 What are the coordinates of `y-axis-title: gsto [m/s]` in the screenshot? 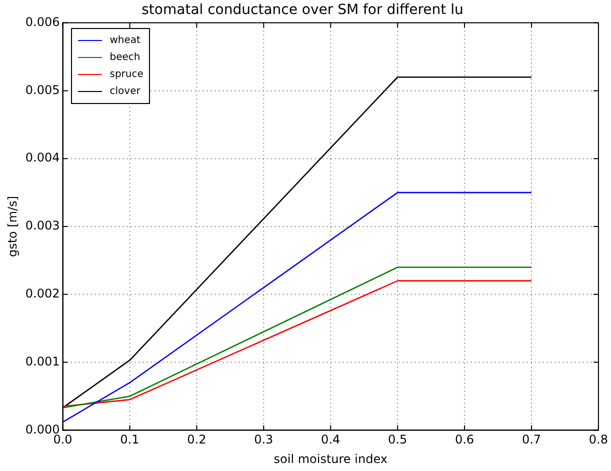 It's located at (12, 227).